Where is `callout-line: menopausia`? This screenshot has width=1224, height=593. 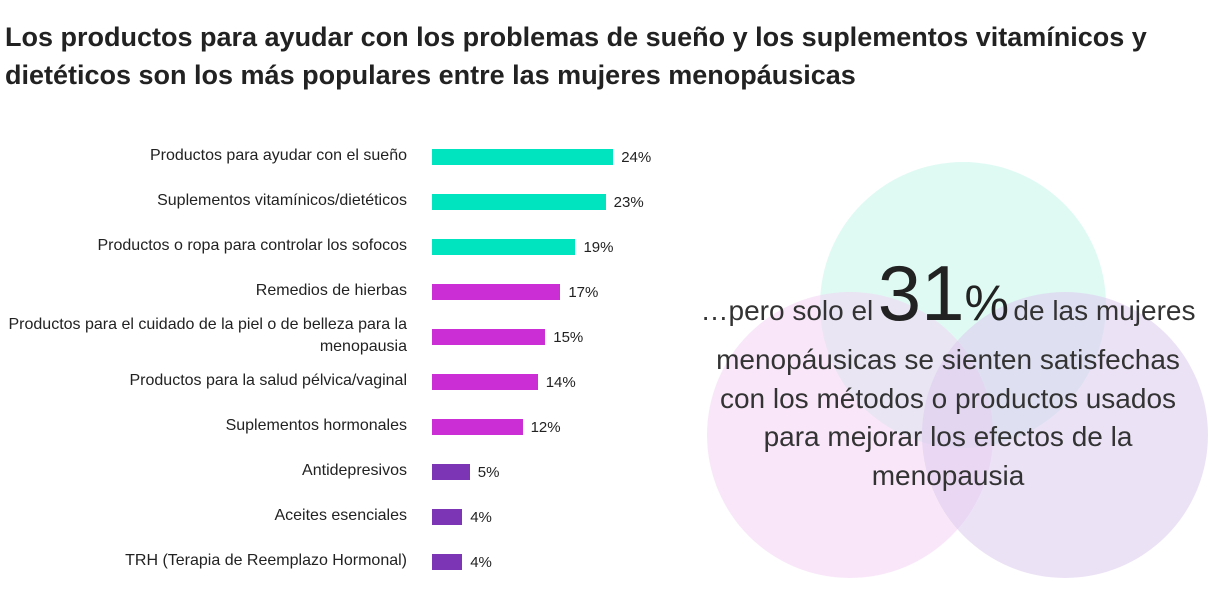
callout-line: menopausia is located at coordinates (948, 475).